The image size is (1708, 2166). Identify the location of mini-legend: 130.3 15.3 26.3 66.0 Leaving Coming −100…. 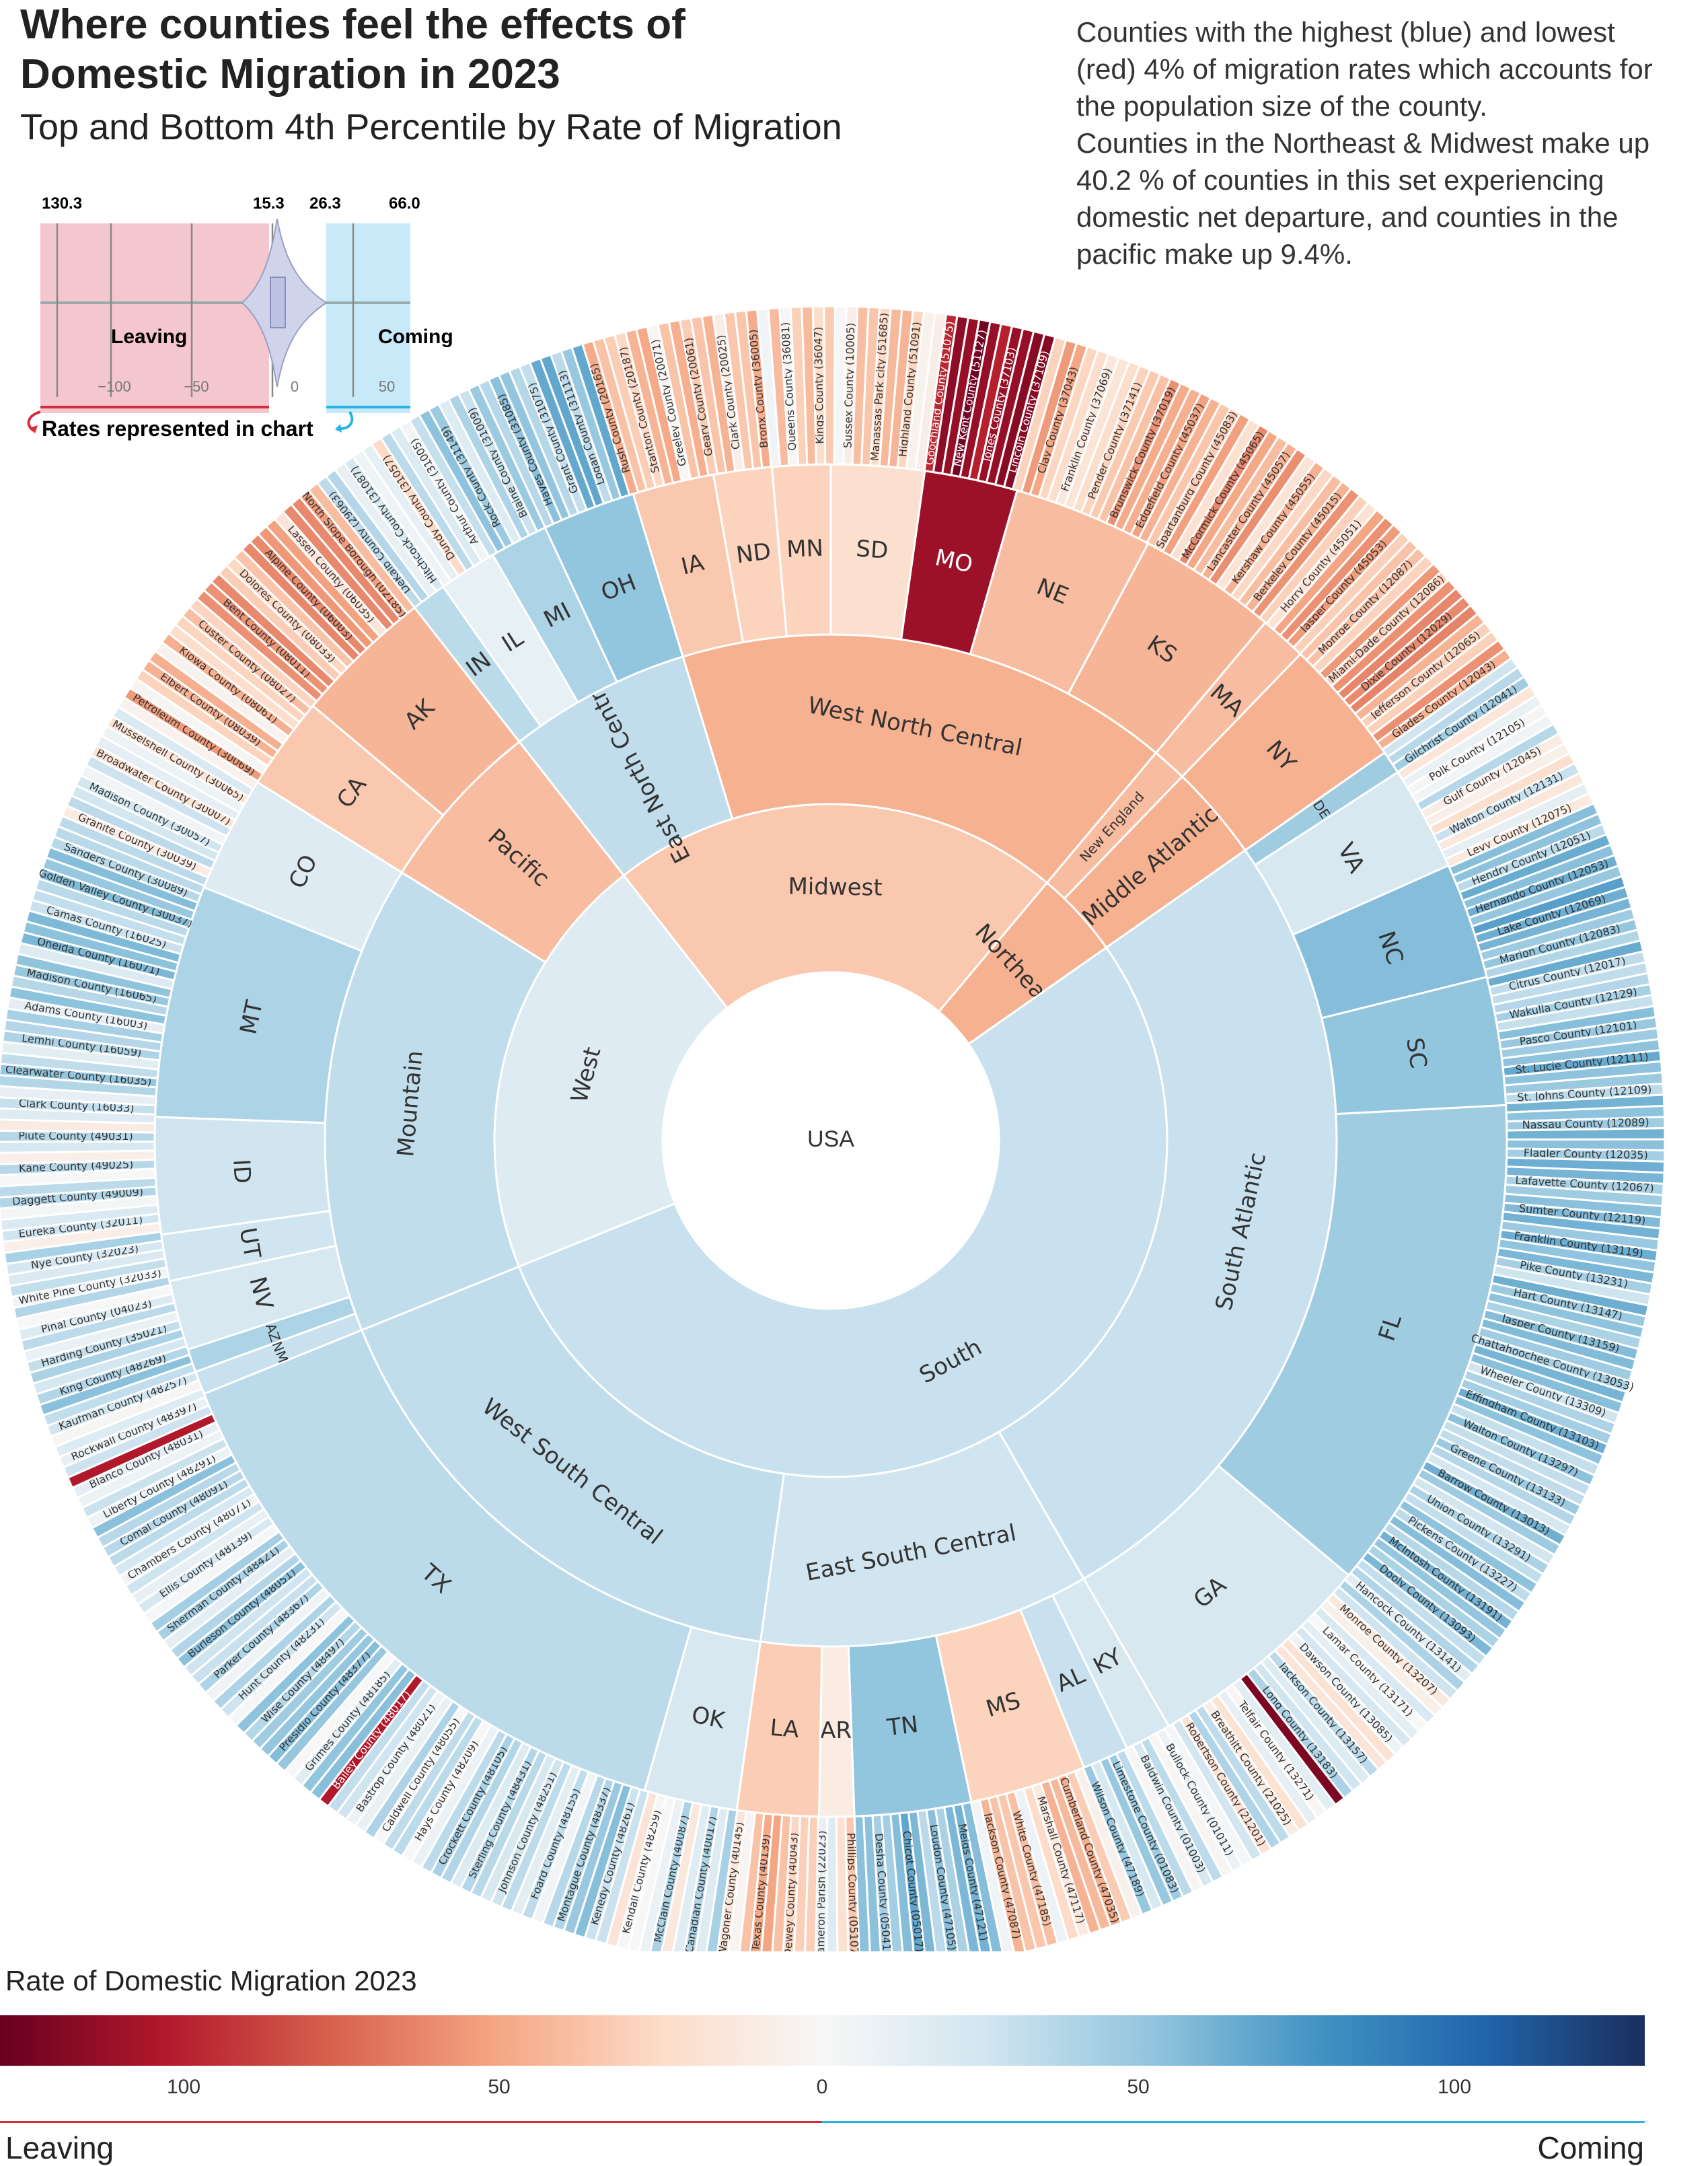
(240, 317).